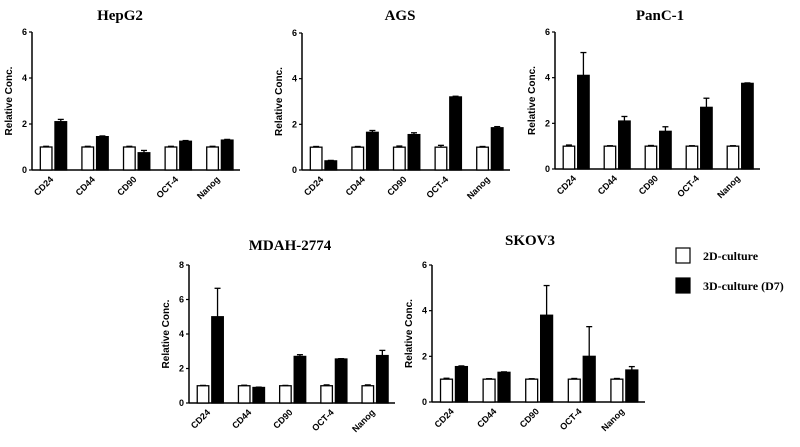 This screenshot has height=447, width=800. What do you see at coordinates (731, 256) in the screenshot?
I see `legend-label: 2D-culture` at bounding box center [731, 256].